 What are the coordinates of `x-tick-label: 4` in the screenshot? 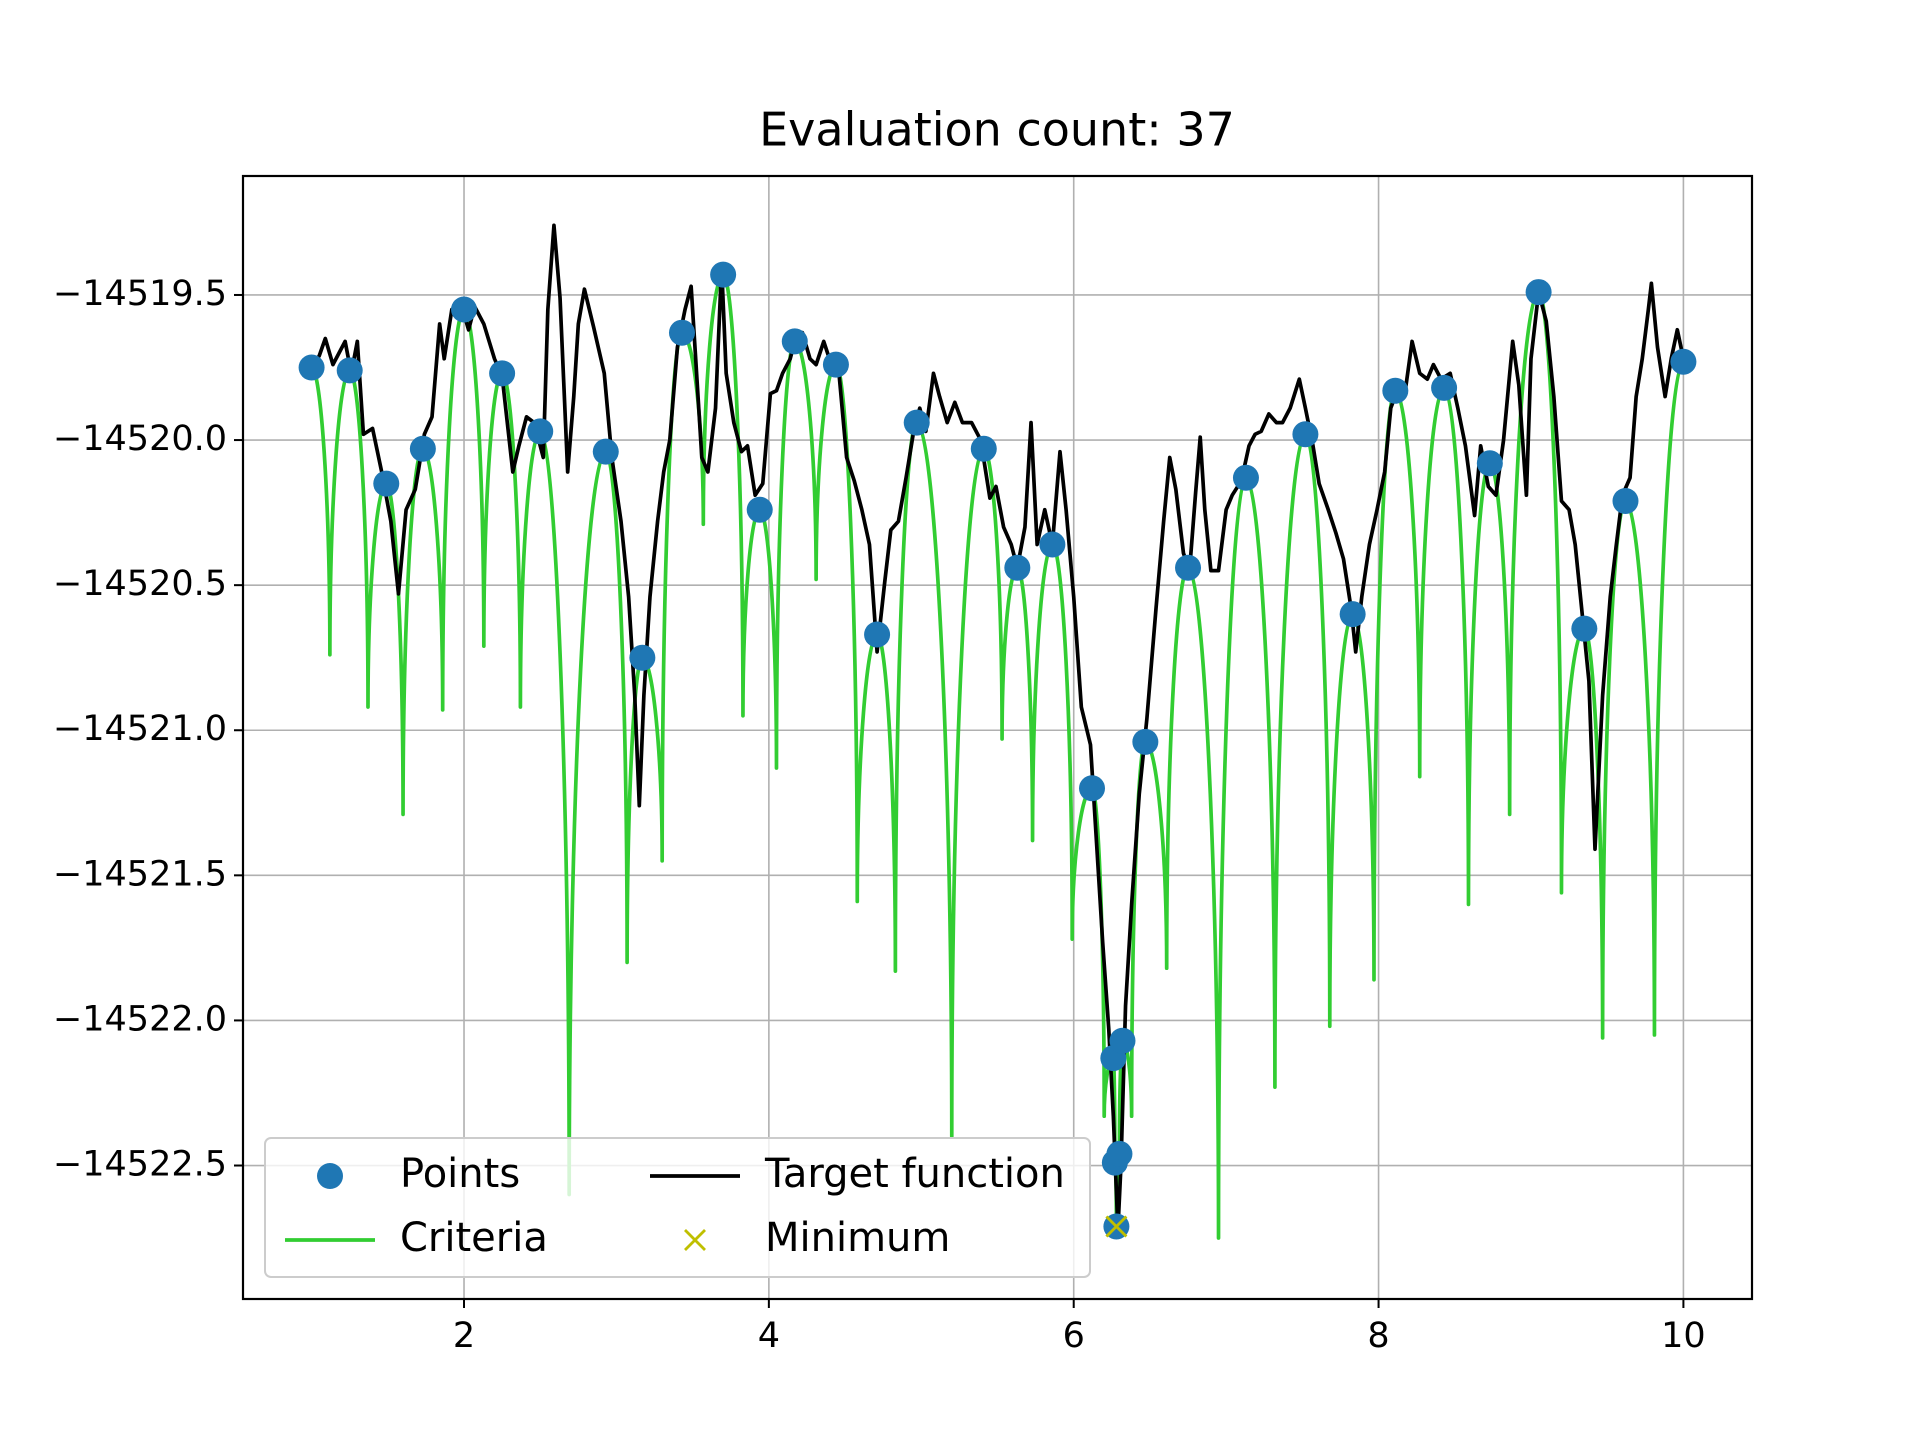 It's located at (769, 1336).